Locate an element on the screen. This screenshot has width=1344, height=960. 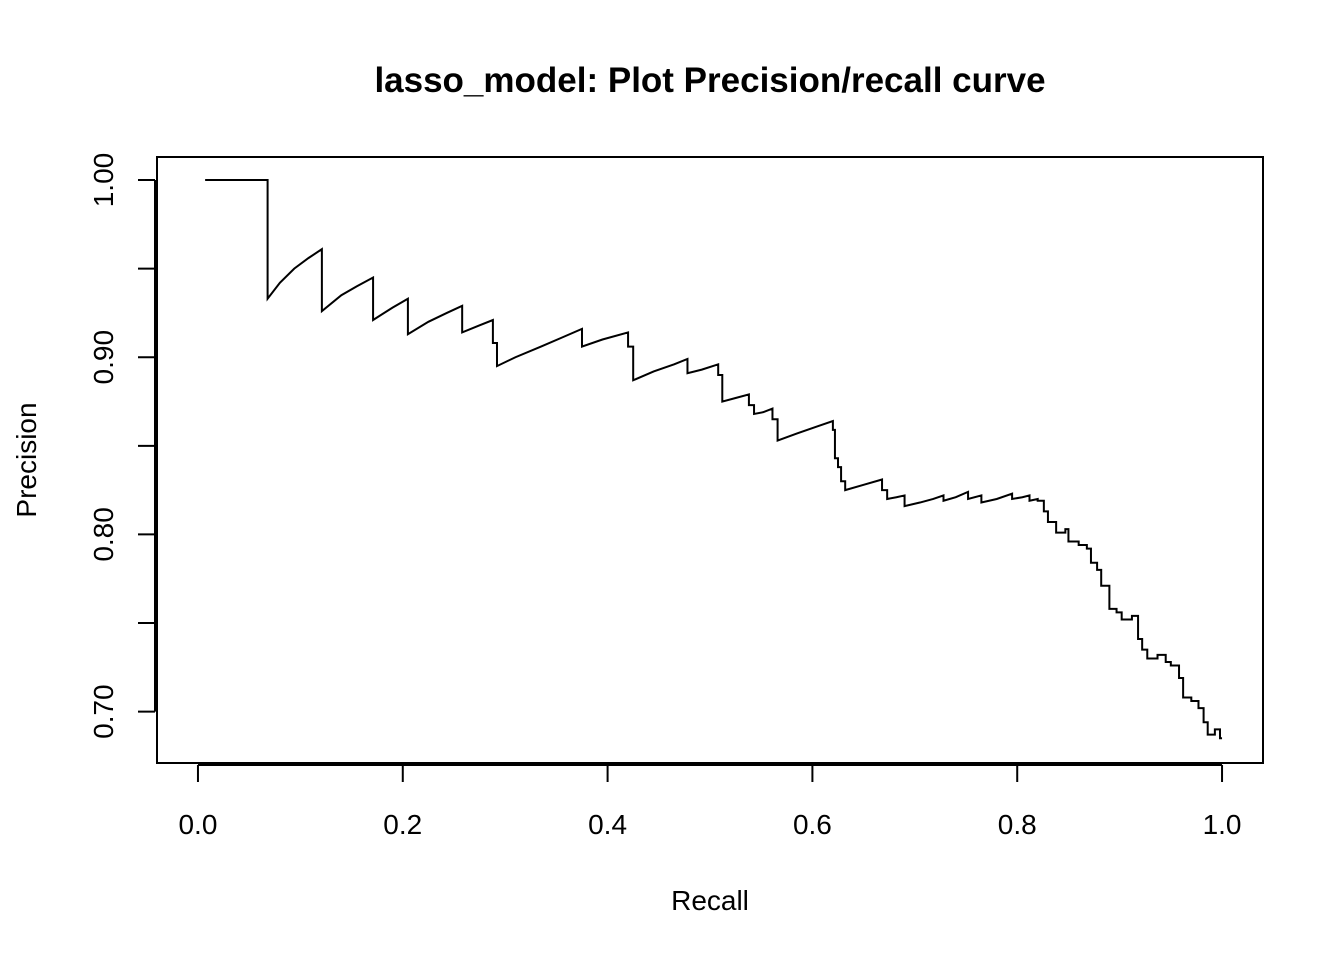
x-tick-label: 0.0 is located at coordinates (197, 824).